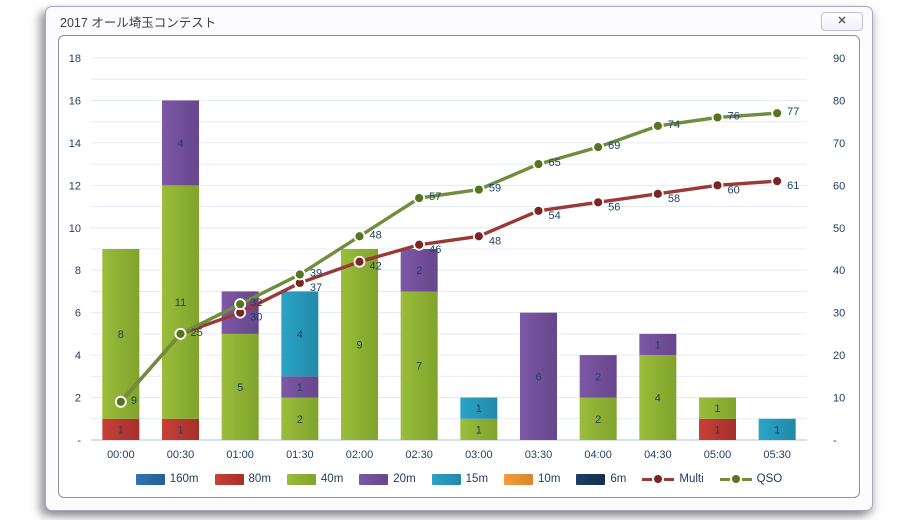  I want to click on bar-segment-15m, so click(479, 408).